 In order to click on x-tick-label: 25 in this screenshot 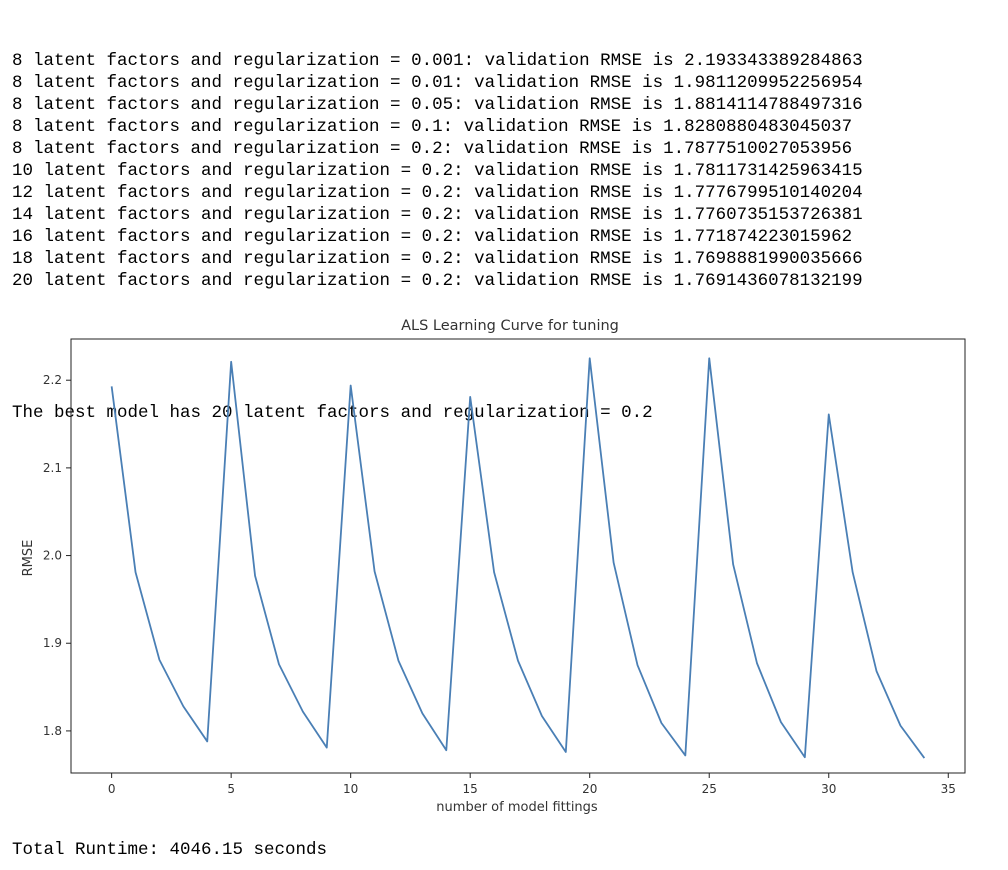, I will do `click(709, 789)`.